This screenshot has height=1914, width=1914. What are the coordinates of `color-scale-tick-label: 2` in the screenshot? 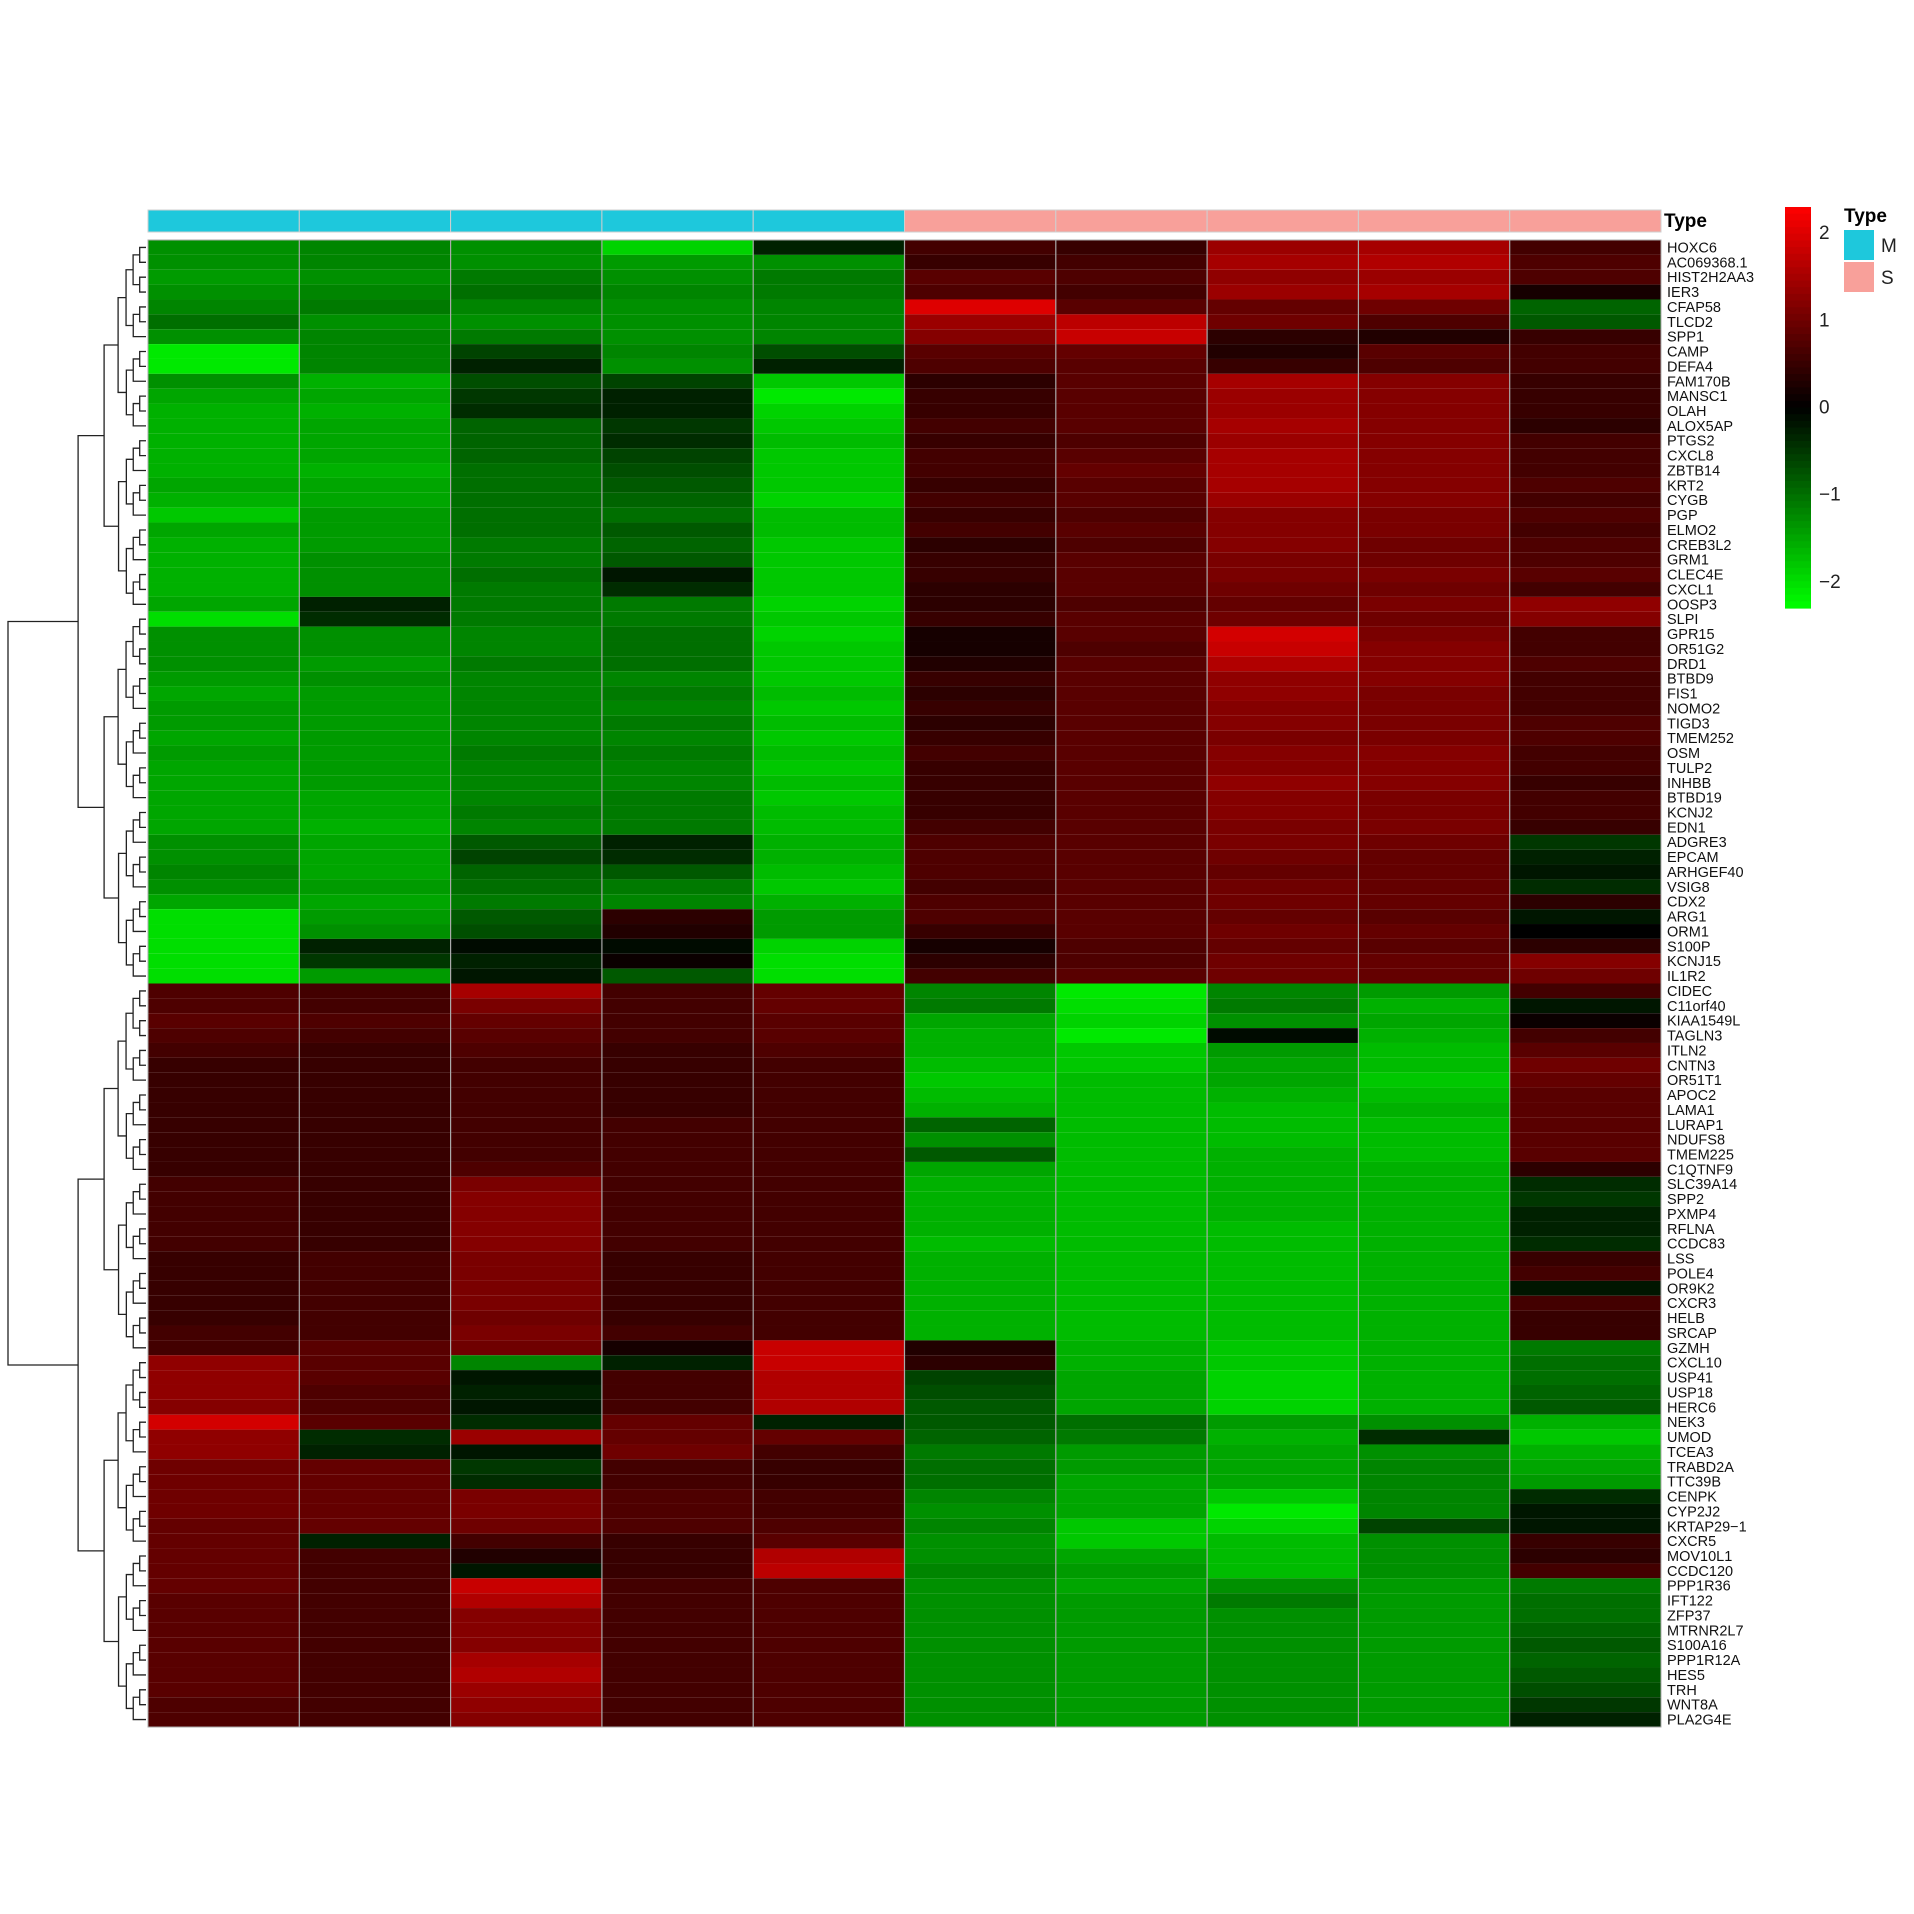 It's located at (1824, 233).